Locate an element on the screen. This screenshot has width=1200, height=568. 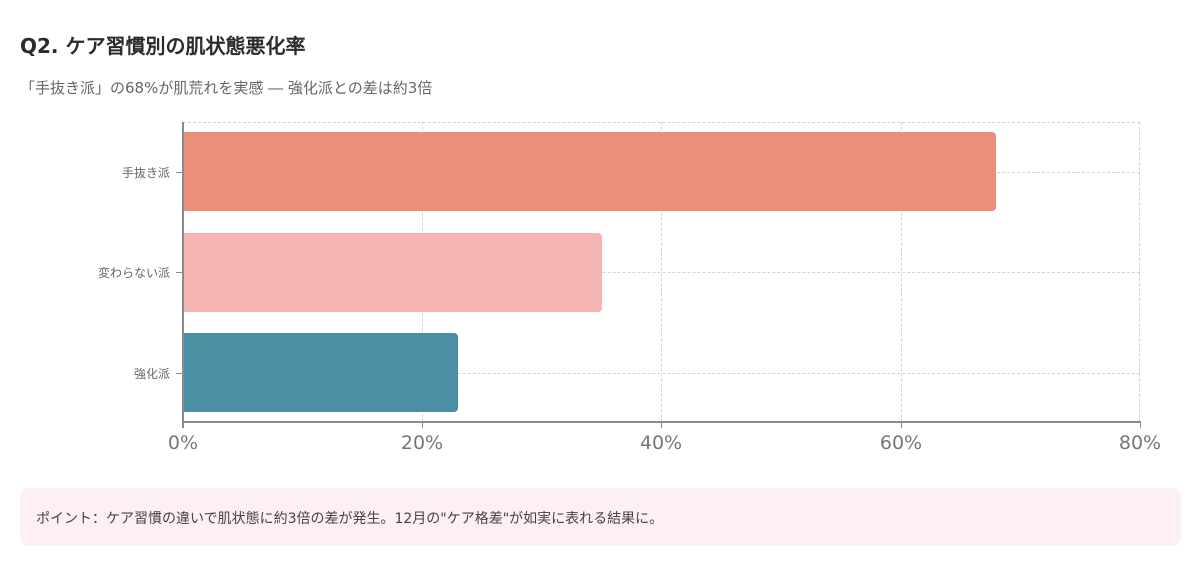
y-label: 強化派 is located at coordinates (151, 374).